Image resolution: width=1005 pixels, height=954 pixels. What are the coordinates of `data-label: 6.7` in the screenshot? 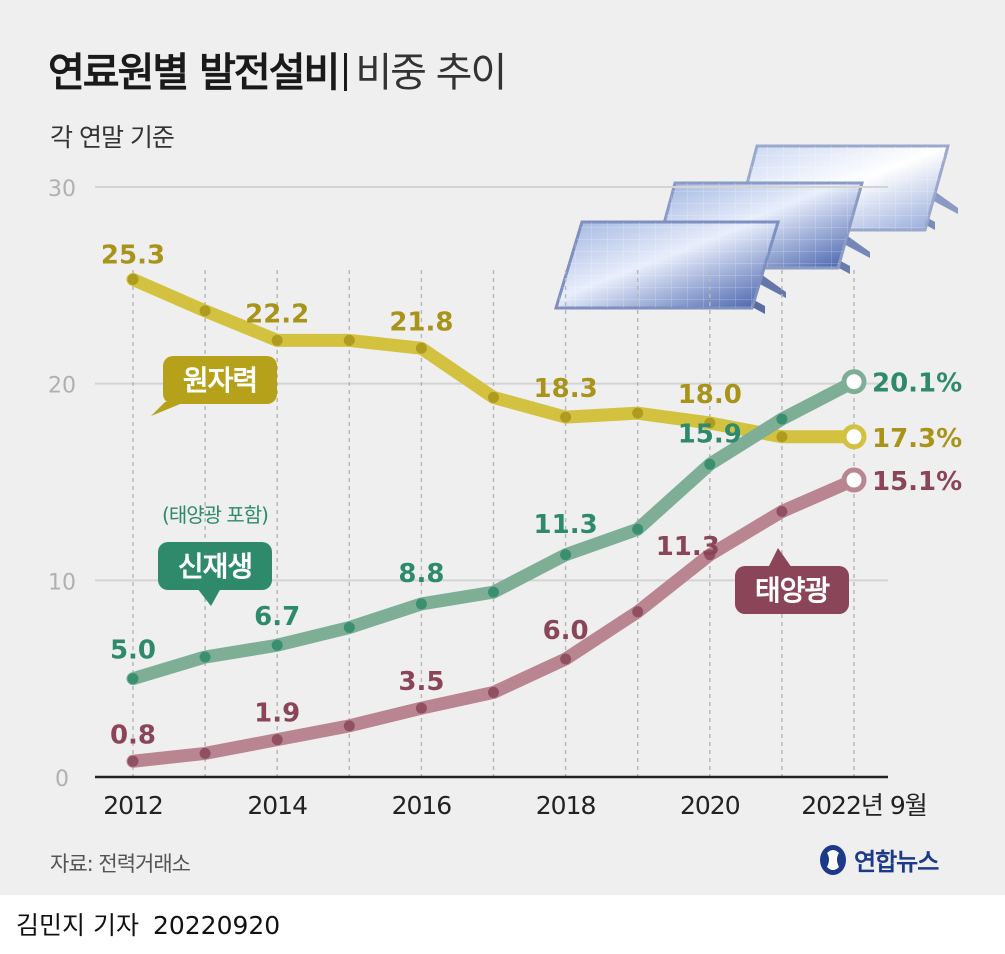 It's located at (277, 617).